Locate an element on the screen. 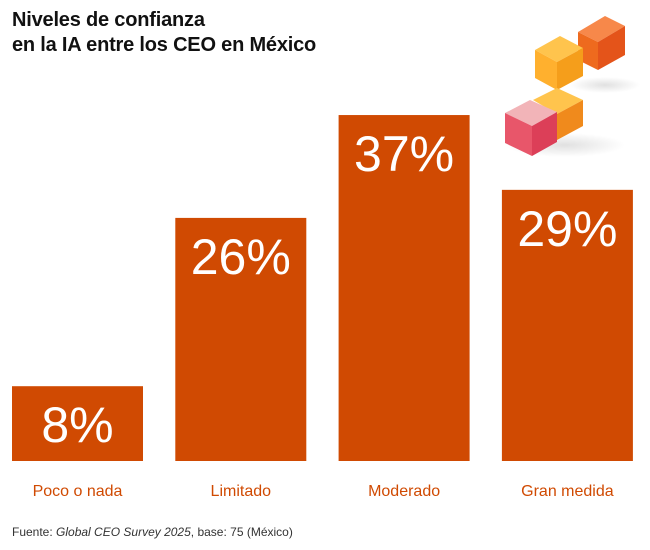 The image size is (650, 550). category-label-3: Gran medida is located at coordinates (567, 491).